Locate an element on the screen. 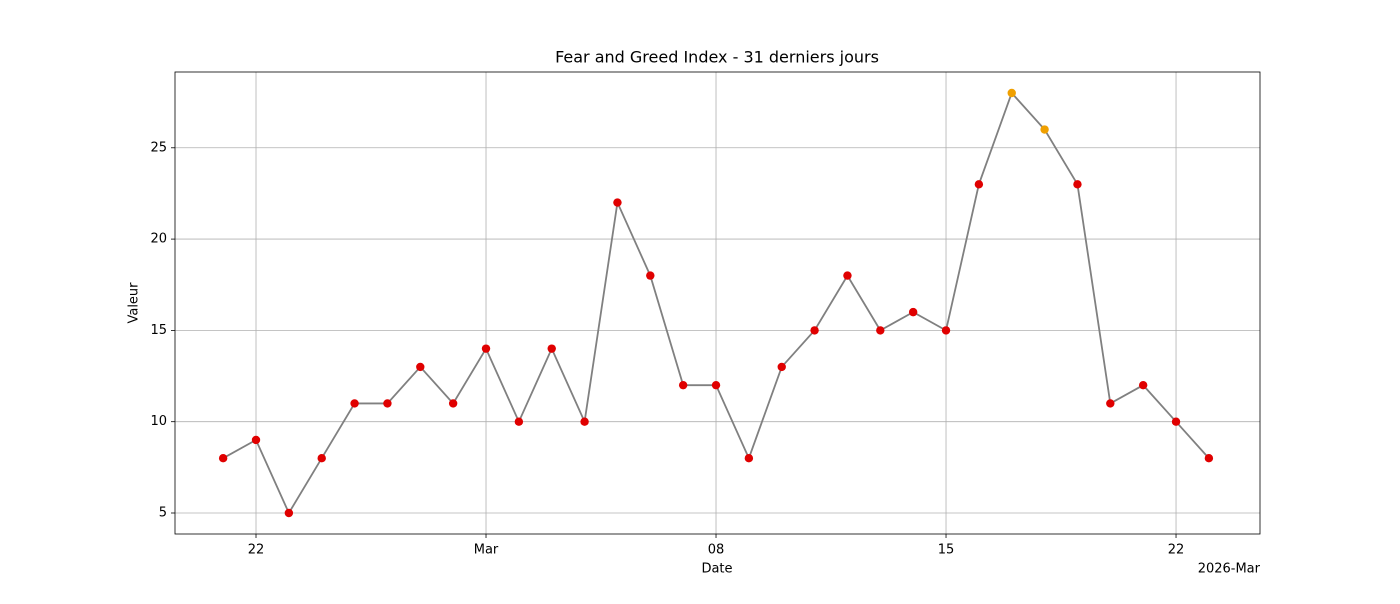 This screenshot has width=1400, height=604. x-tick-label: 15 is located at coordinates (946, 550).